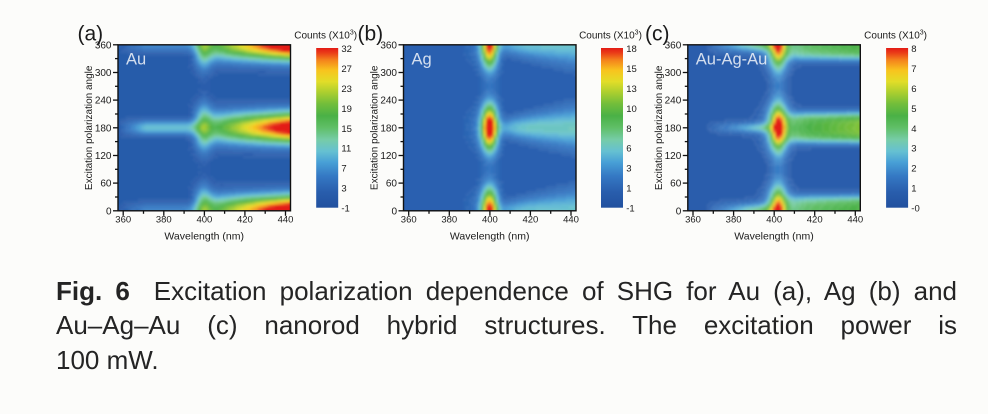 The image size is (988, 414). Describe the element at coordinates (346, 109) in the screenshot. I see `svg-text: 19` at that location.